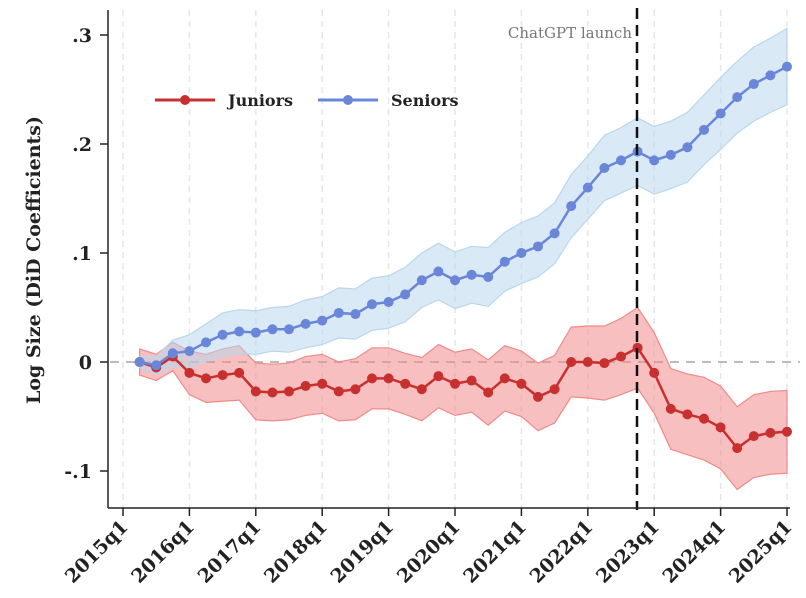  Describe the element at coordinates (495, 552) in the screenshot. I see `x-tick-label: 2021q1` at that location.